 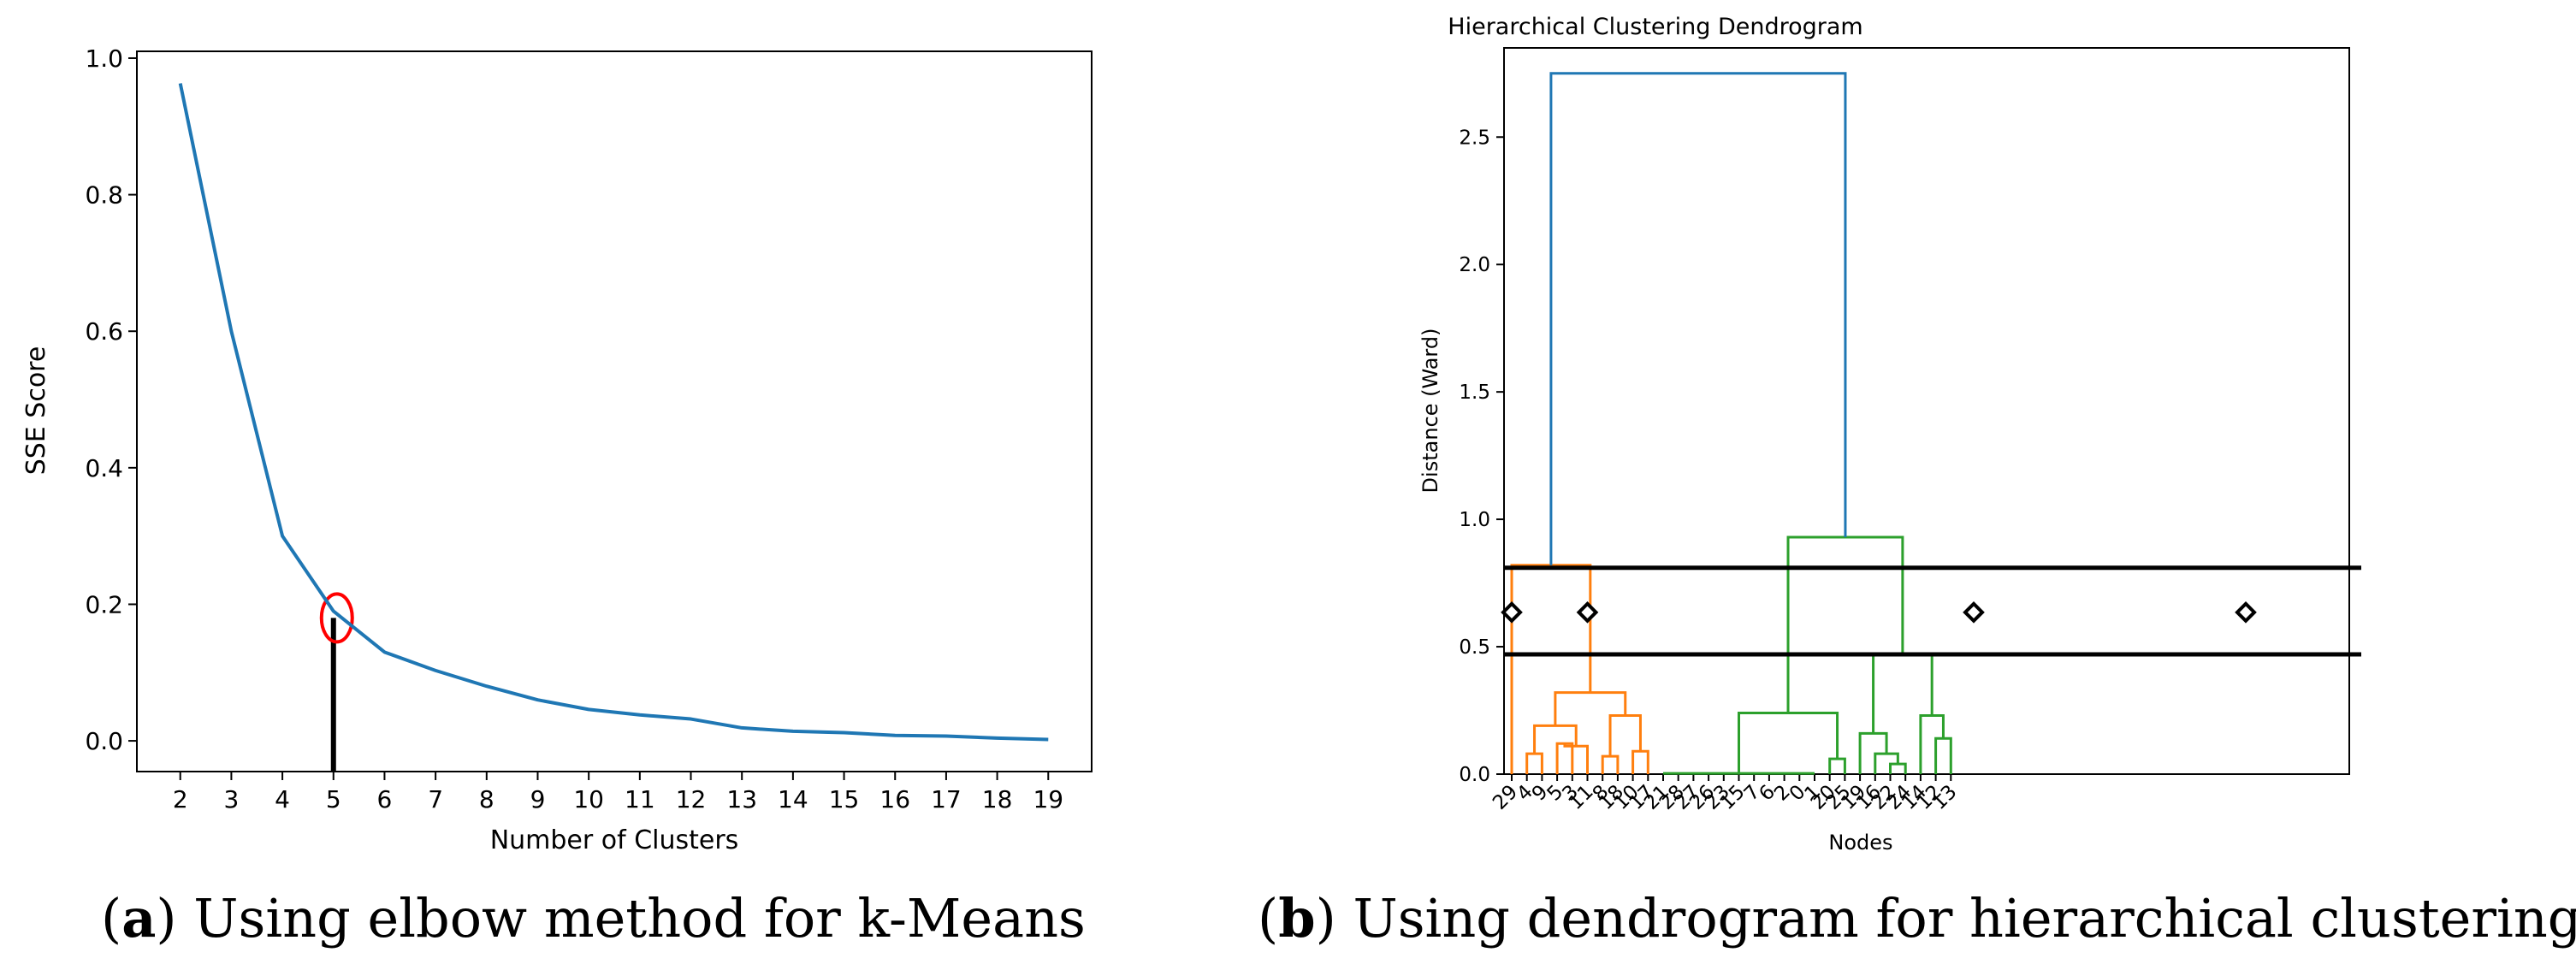 What do you see at coordinates (104, 58) in the screenshot?
I see `elbow-y-tick-label: 1.0` at bounding box center [104, 58].